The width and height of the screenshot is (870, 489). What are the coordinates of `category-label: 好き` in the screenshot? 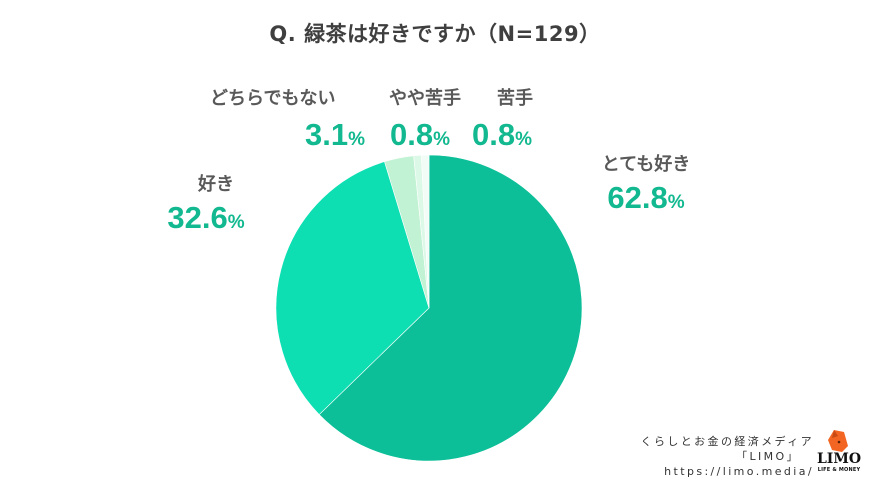 It's located at (216, 184).